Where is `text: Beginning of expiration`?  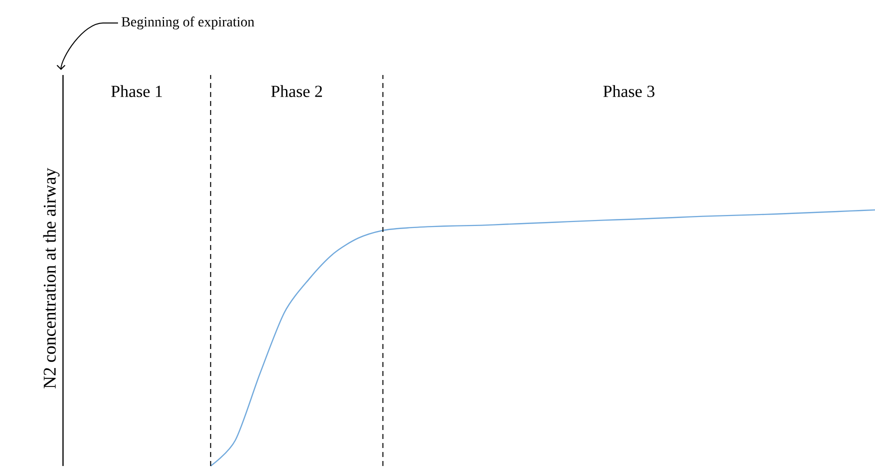
text: Beginning of expiration is located at coordinates (188, 23).